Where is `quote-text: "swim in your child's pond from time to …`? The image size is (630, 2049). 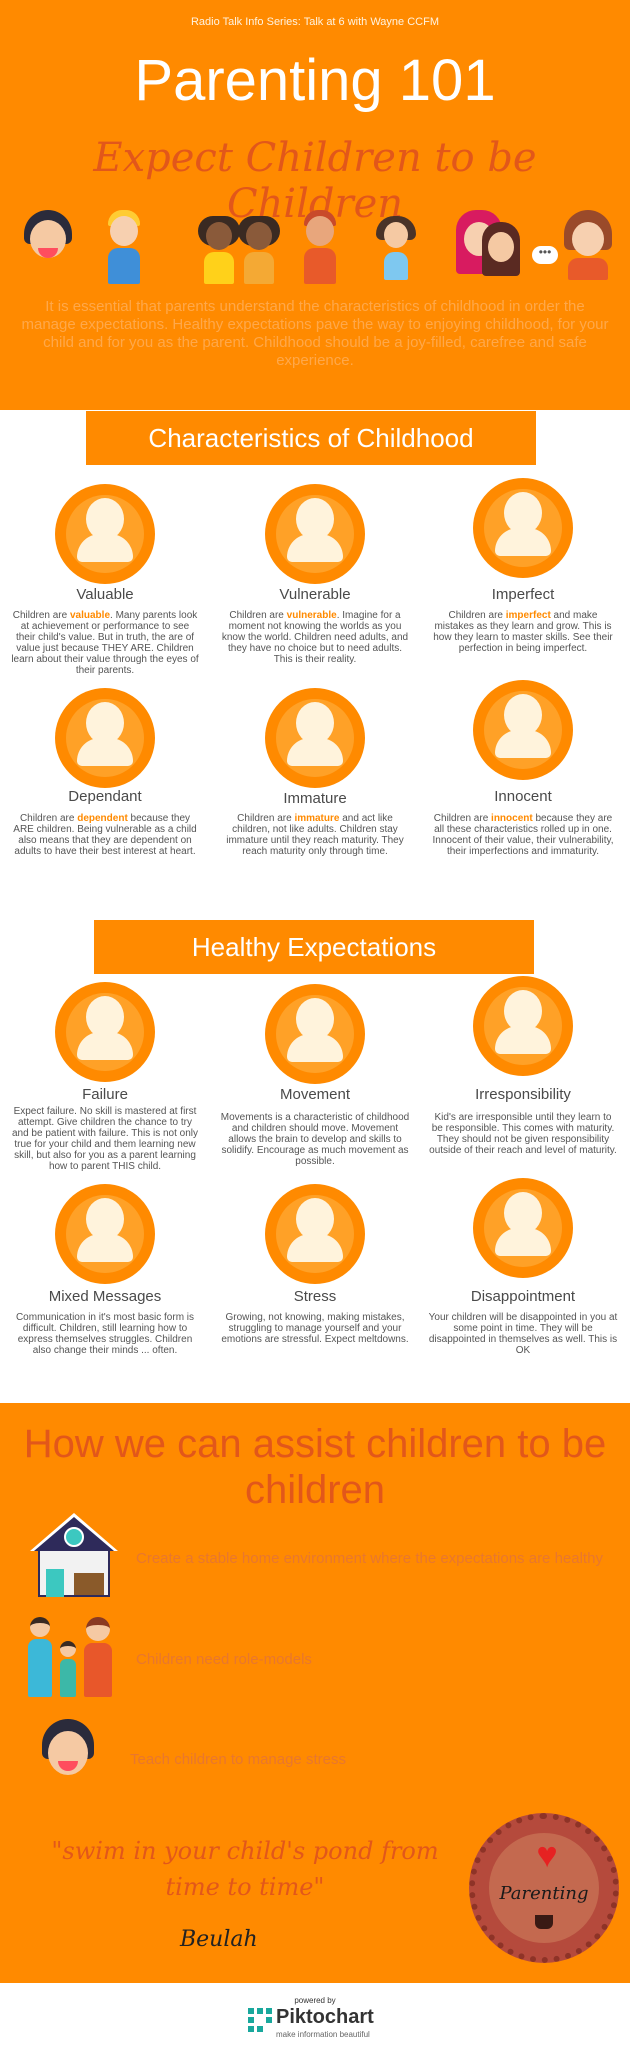 quote-text: "swim in your child's pond from time to … is located at coordinates (245, 1869).